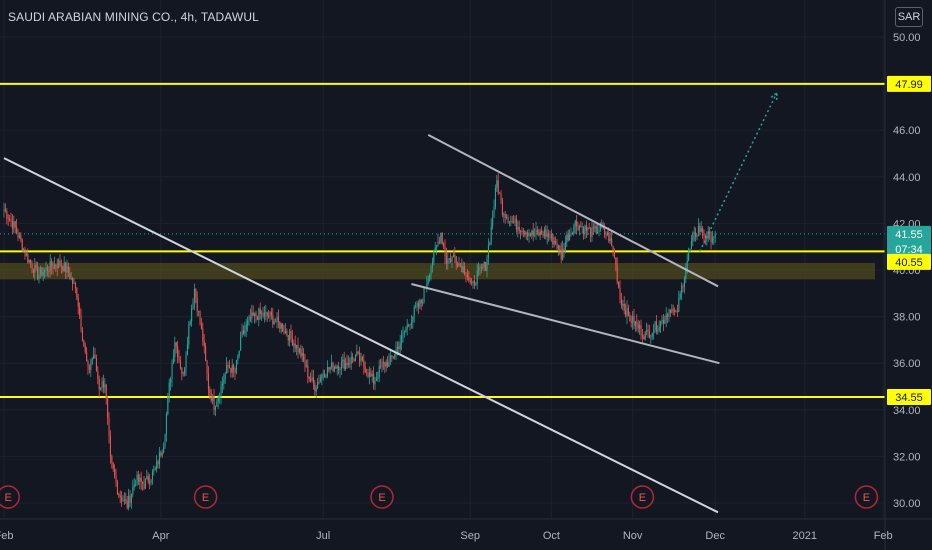 The height and width of the screenshot is (550, 932). Describe the element at coordinates (446, 536) in the screenshot. I see `time-axis: Feb Apr Jul Sep Oct Nov Dec 2021 Feb` at that location.